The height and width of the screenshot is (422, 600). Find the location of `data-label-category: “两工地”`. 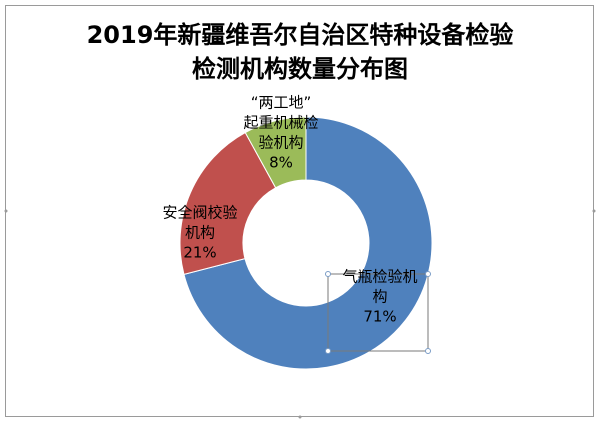

data-label-category: “两工地” is located at coordinates (281, 103).